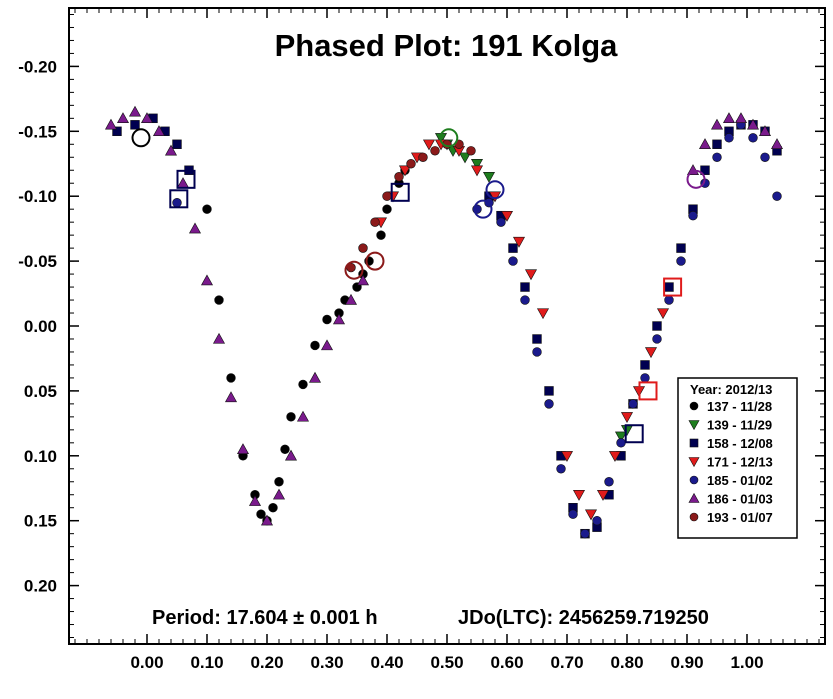 The height and width of the screenshot is (699, 833). Describe the element at coordinates (740, 480) in the screenshot. I see `legend-label: 185 - 01/02` at that location.